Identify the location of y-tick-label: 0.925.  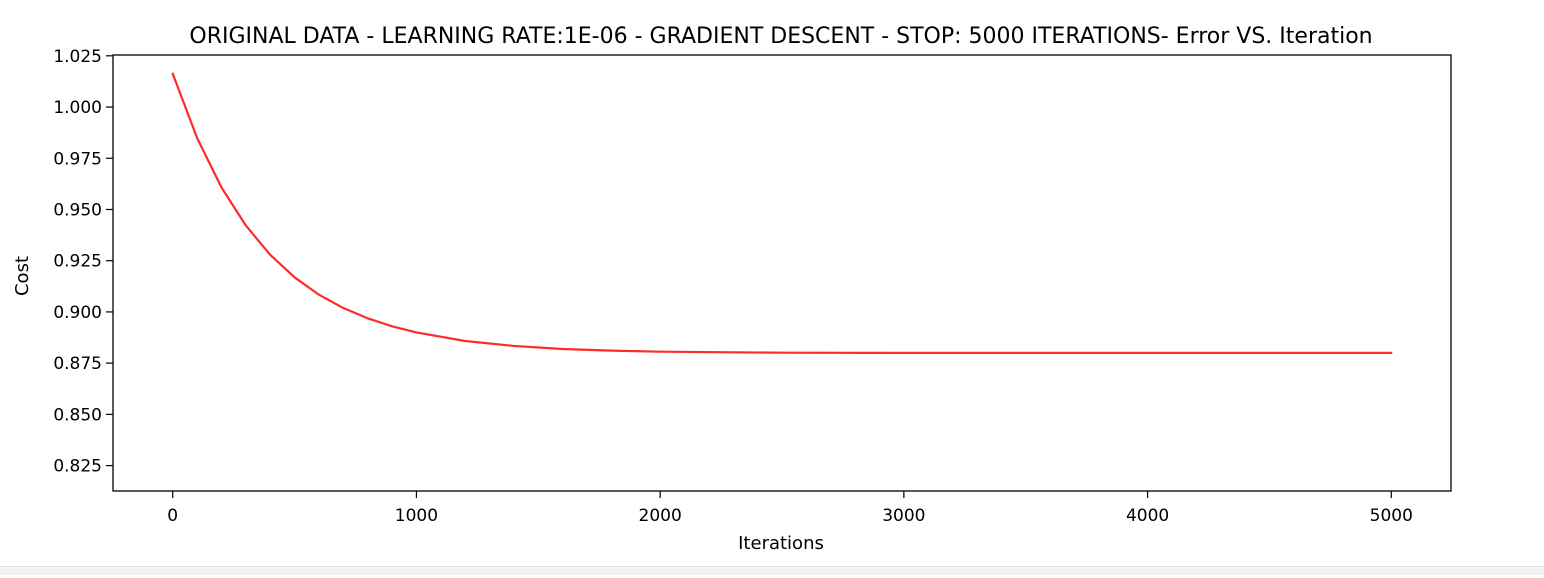
(77, 262).